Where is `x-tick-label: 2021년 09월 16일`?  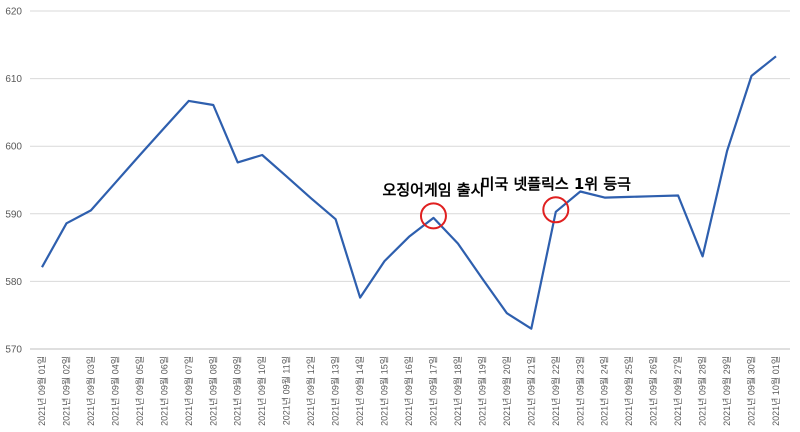
x-tick-label: 2021년 09월 16일 is located at coordinates (408, 391).